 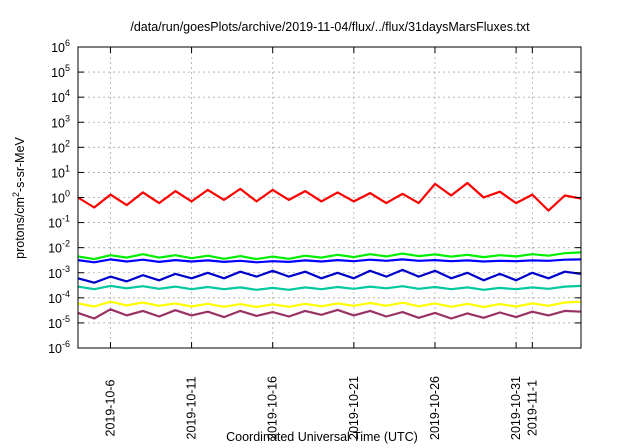 What do you see at coordinates (273, 408) in the screenshot?
I see `x-tick-label: 2019-10-16` at bounding box center [273, 408].